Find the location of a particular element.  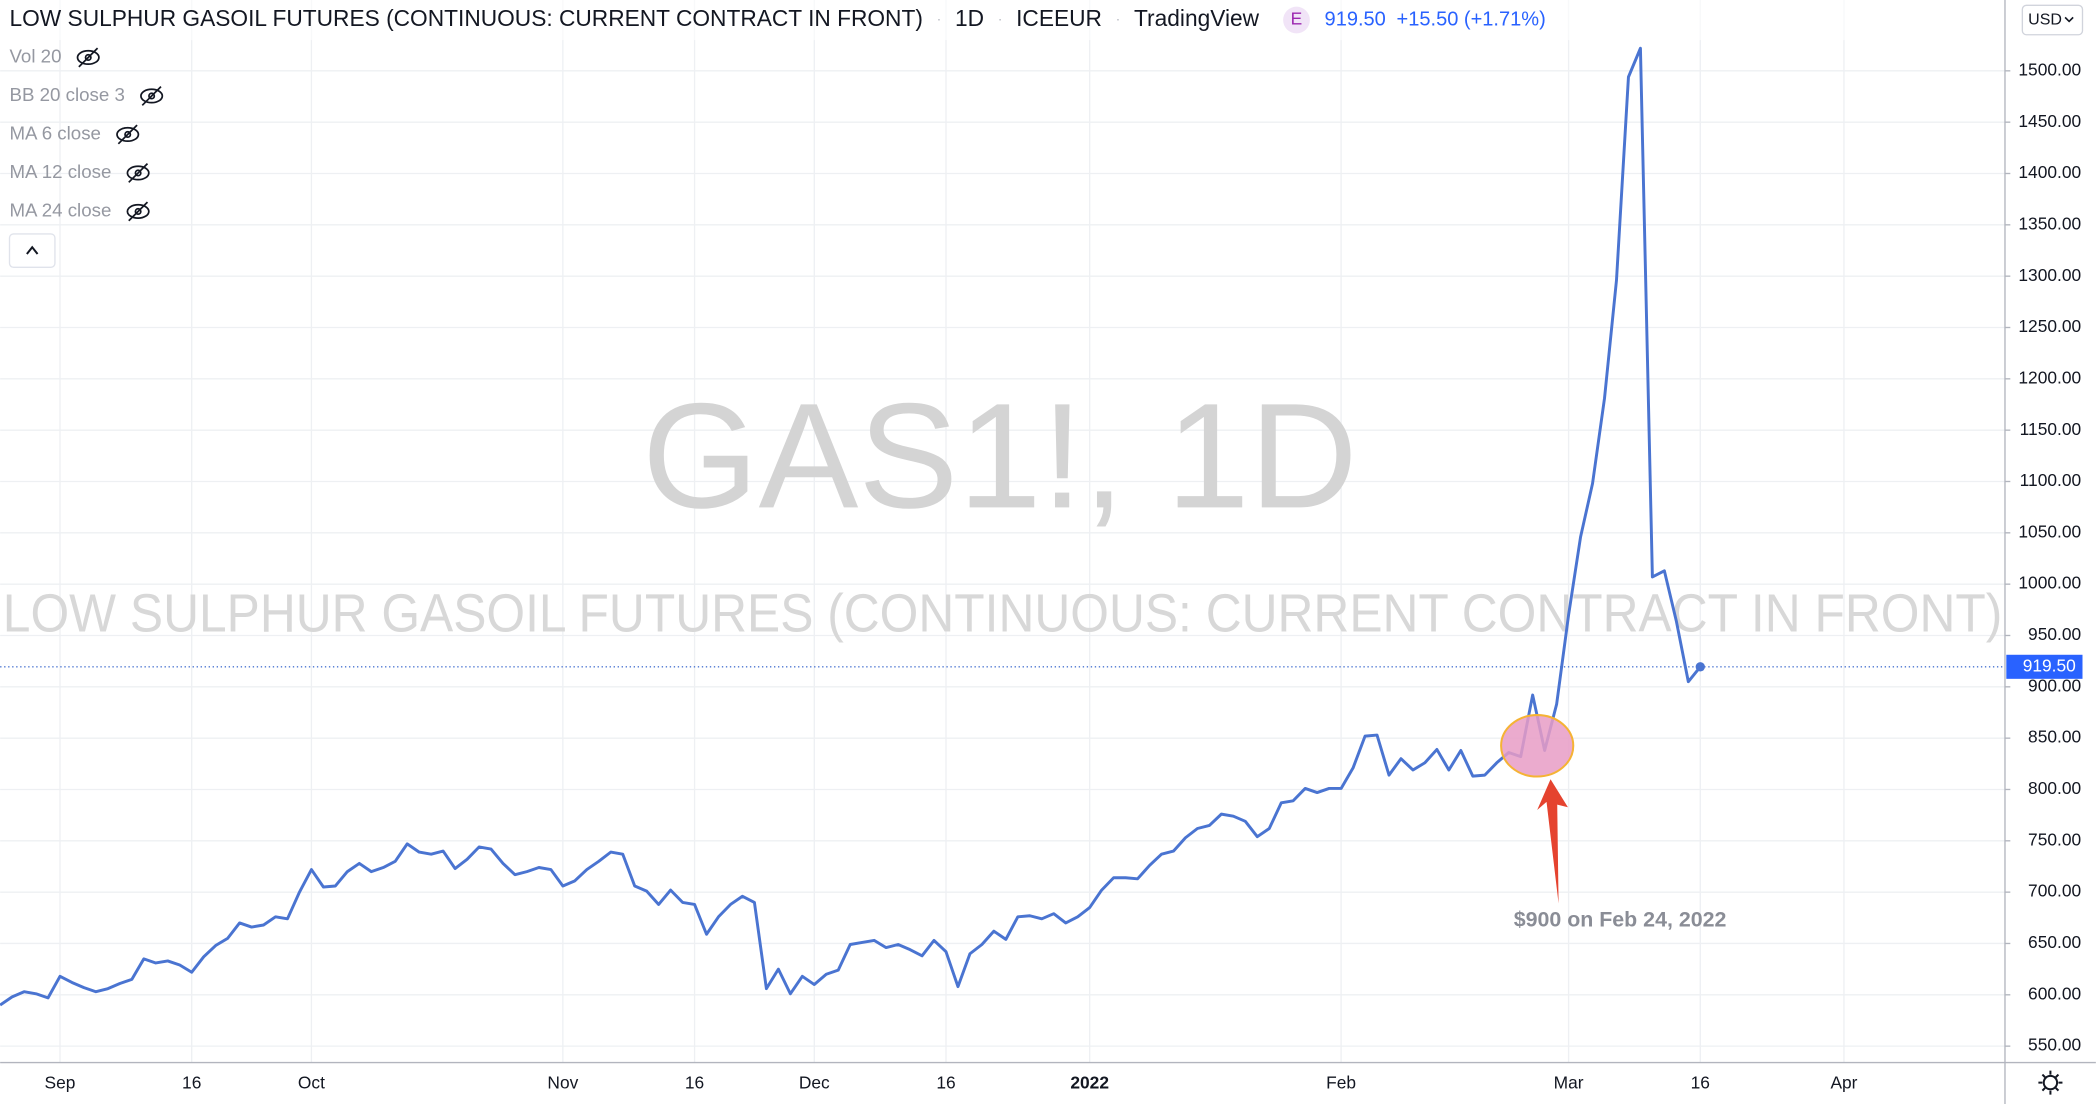

price: 919.50 is located at coordinates (1355, 19).